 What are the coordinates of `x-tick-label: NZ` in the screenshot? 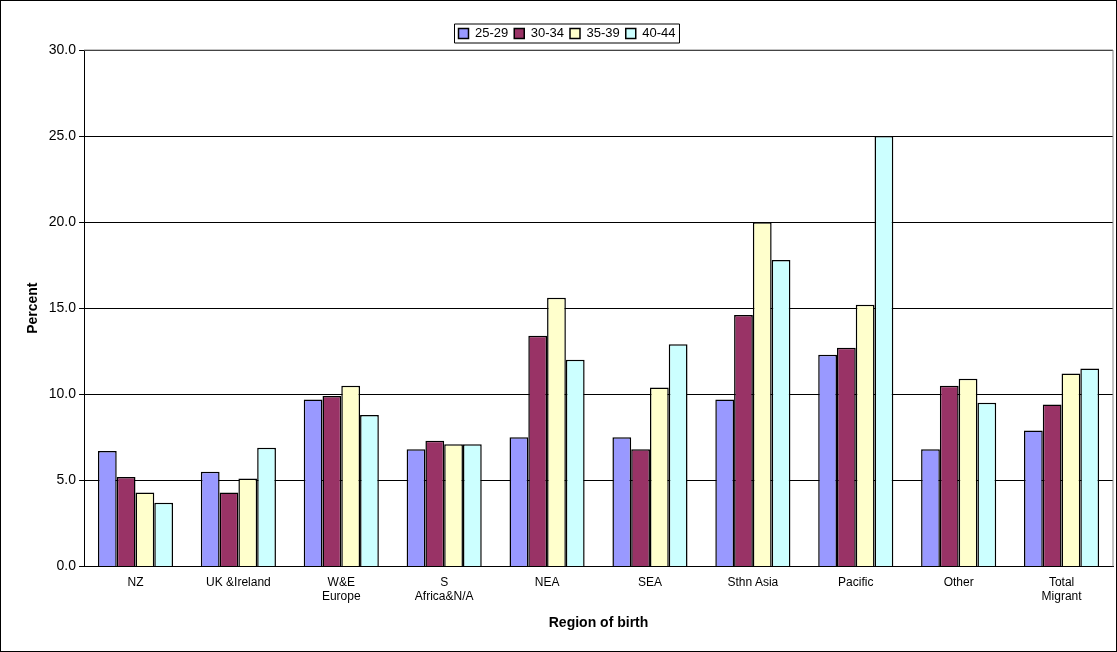 It's located at (135, 581).